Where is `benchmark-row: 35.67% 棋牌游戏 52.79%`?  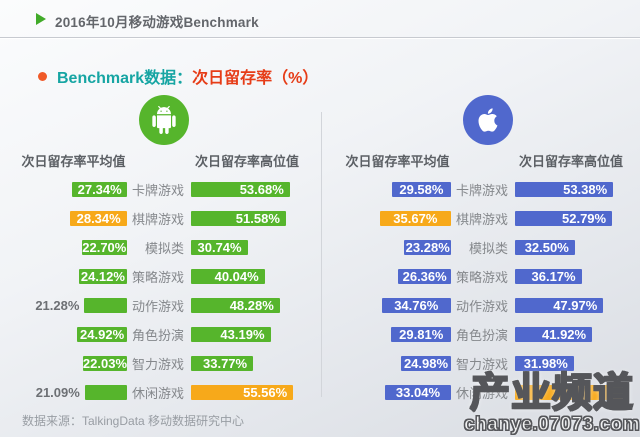 benchmark-row: 35.67% 棋牌游戏 52.79% is located at coordinates (488, 218).